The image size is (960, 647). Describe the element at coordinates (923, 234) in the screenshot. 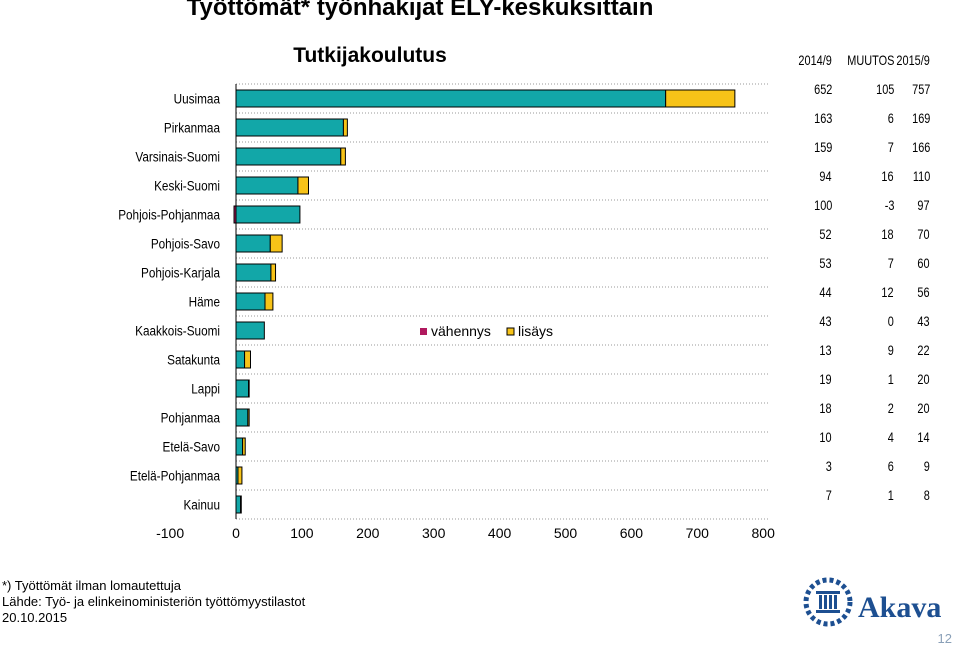

I see `table-cell: 70` at that location.